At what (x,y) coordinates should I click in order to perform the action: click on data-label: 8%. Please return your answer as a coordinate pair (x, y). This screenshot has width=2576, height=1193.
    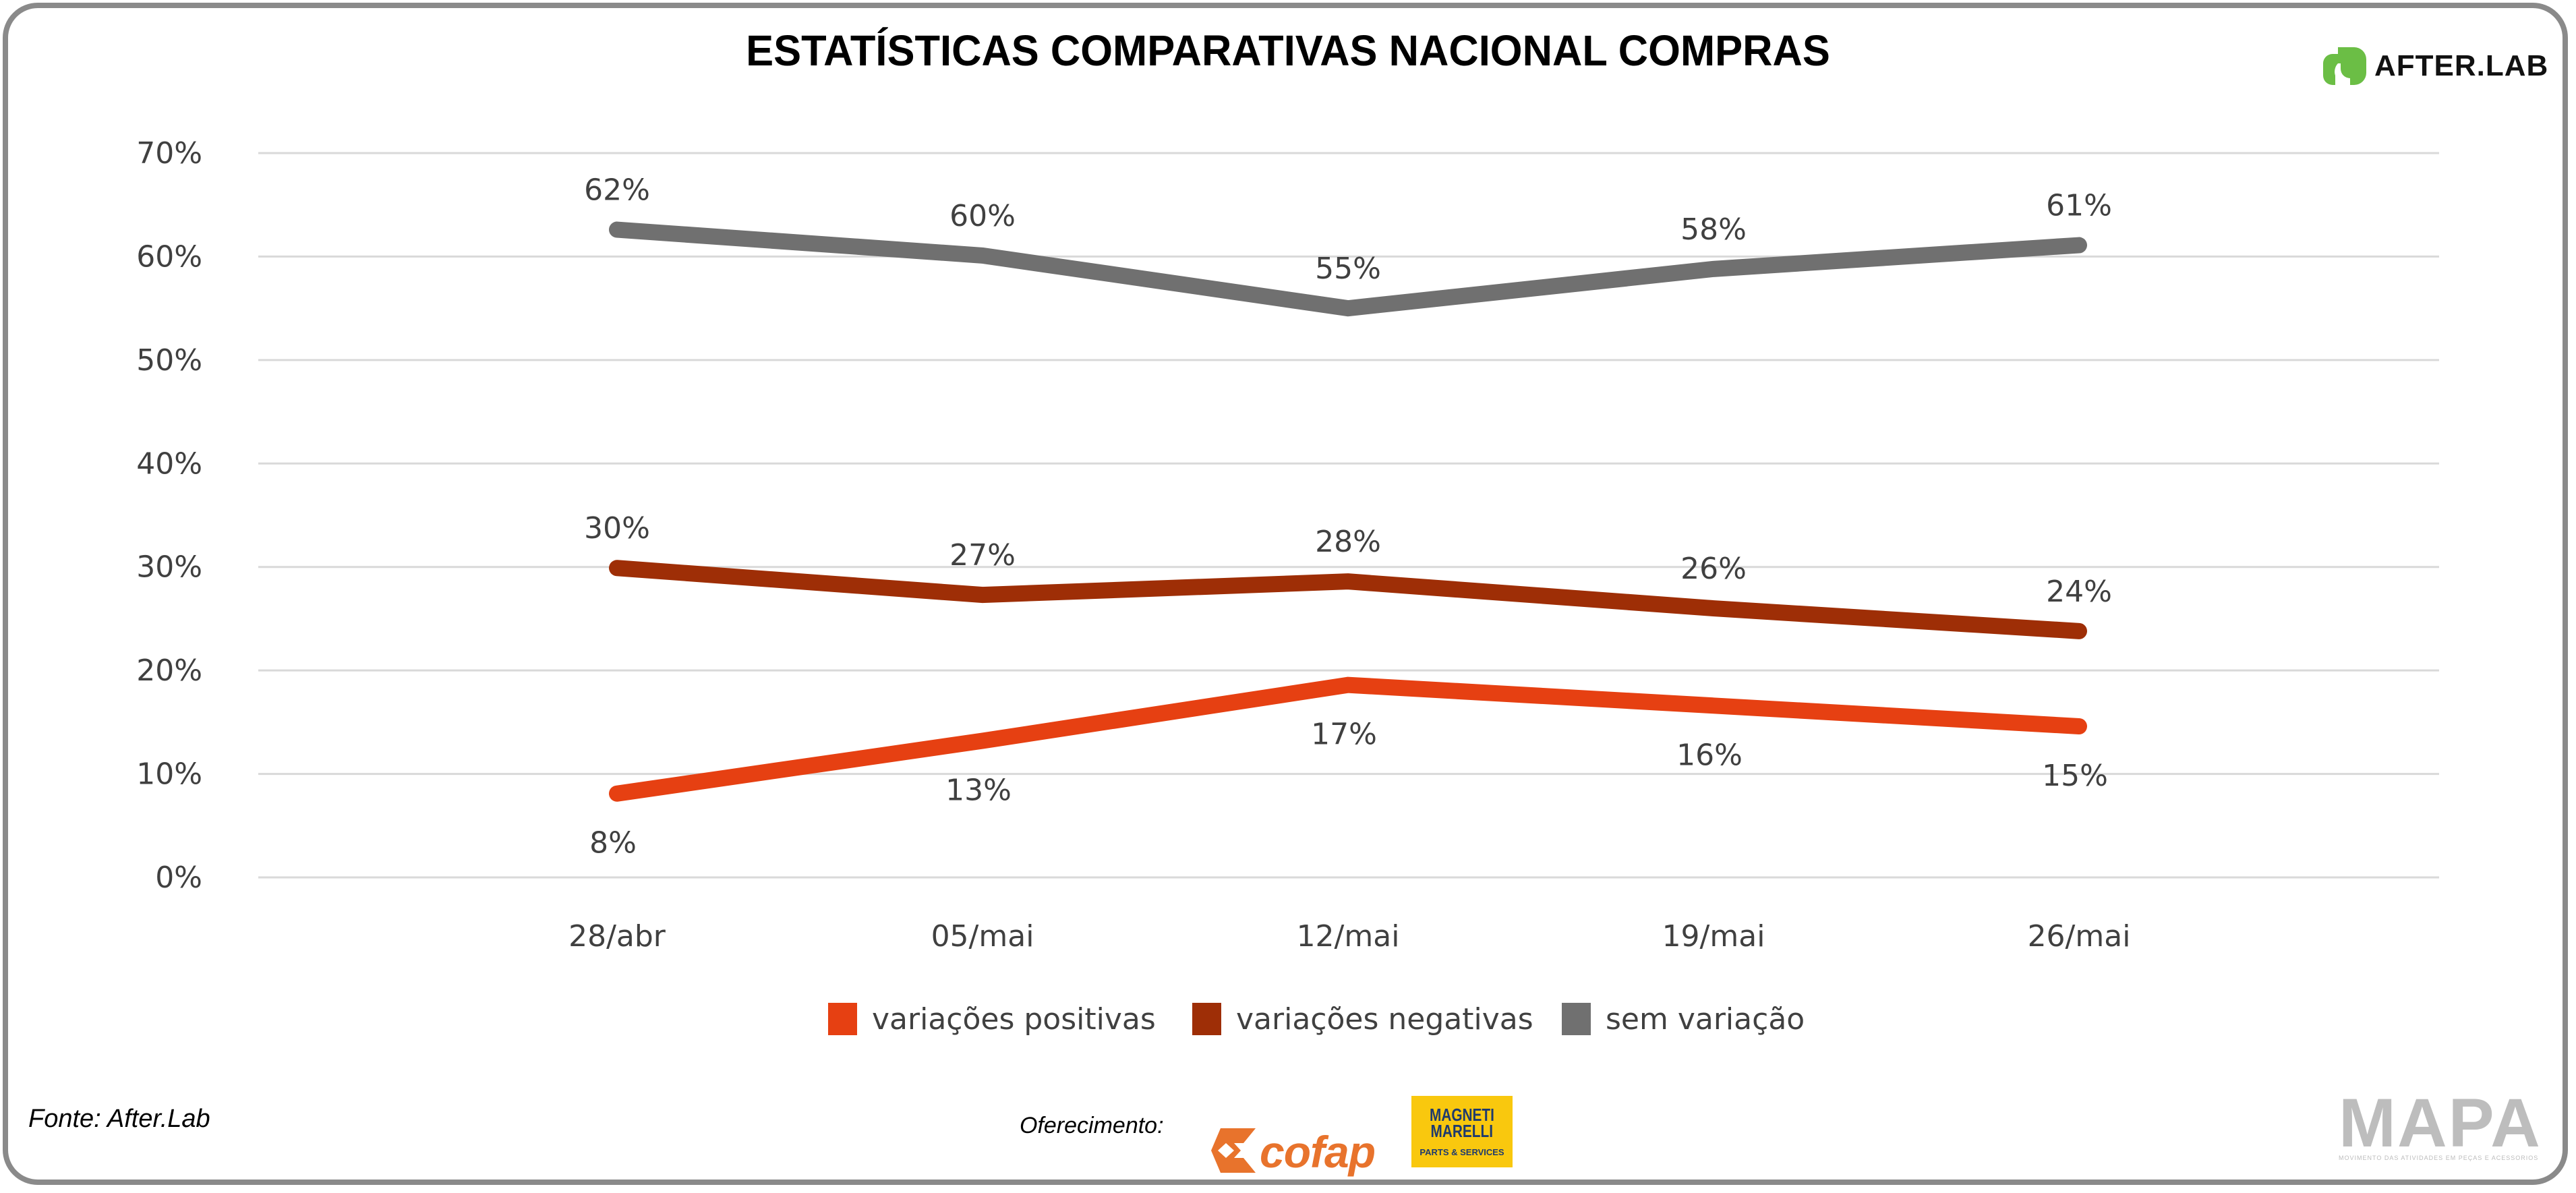
    Looking at the image, I should click on (613, 843).